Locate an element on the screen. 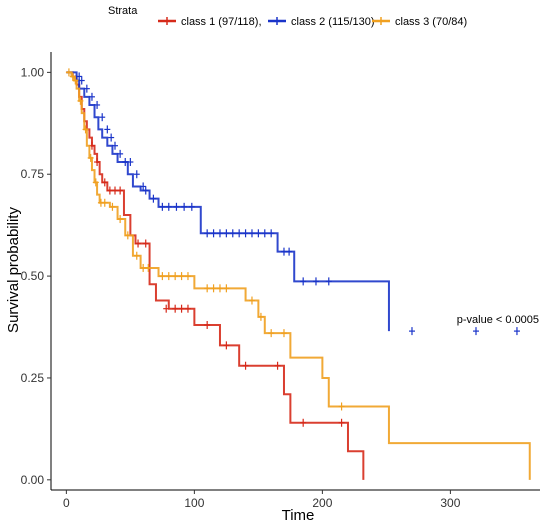 This screenshot has width=550, height=526. y-tick-label: 0.75 is located at coordinates (33, 174).